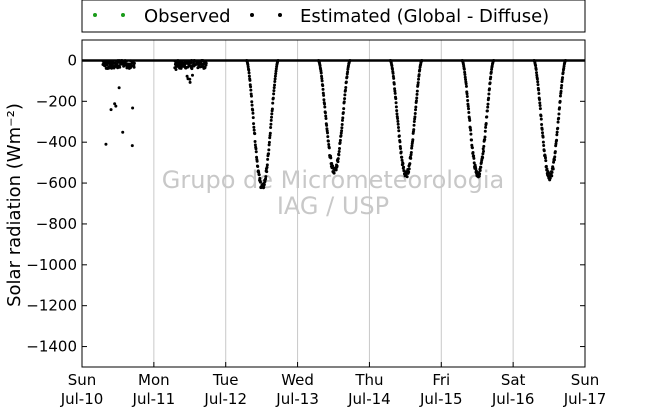 The image size is (650, 409). I want to click on x-tick-label-day: Sat, so click(513, 380).